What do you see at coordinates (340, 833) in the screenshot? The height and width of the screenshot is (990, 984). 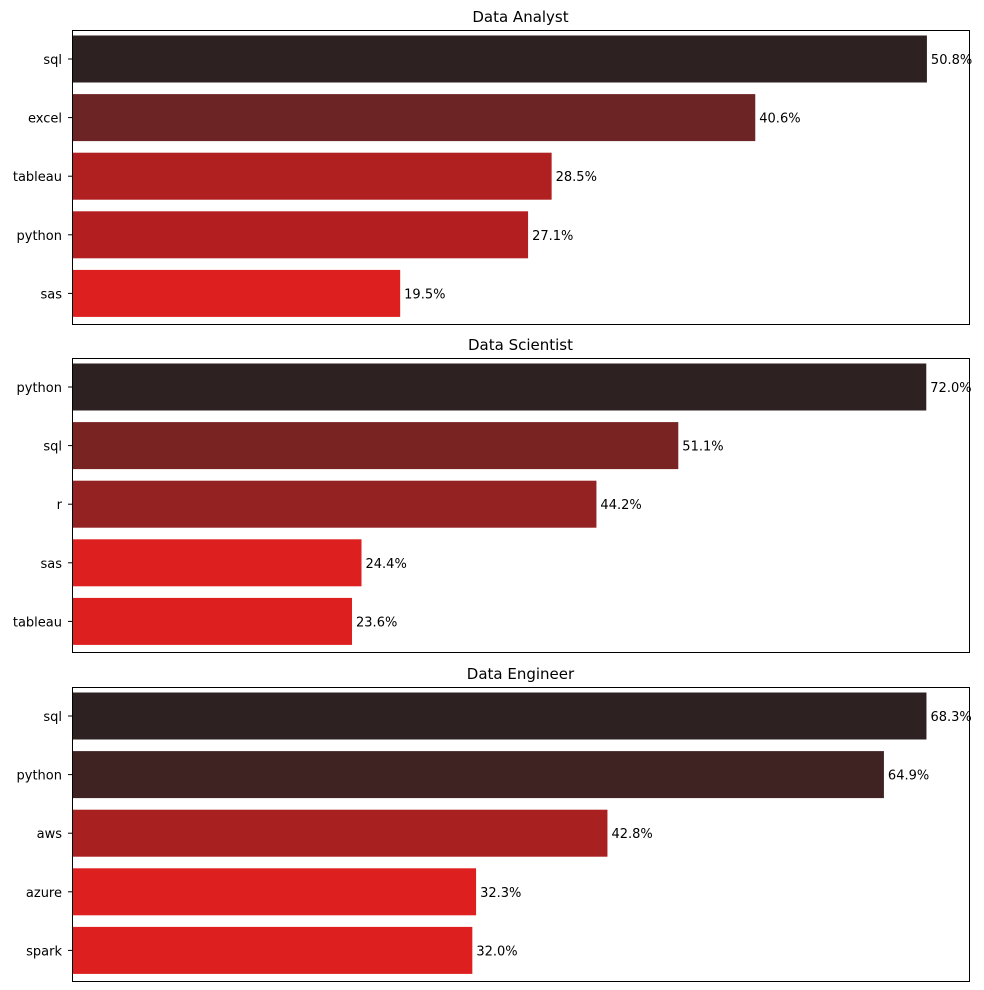 I see `bar-aws` at bounding box center [340, 833].